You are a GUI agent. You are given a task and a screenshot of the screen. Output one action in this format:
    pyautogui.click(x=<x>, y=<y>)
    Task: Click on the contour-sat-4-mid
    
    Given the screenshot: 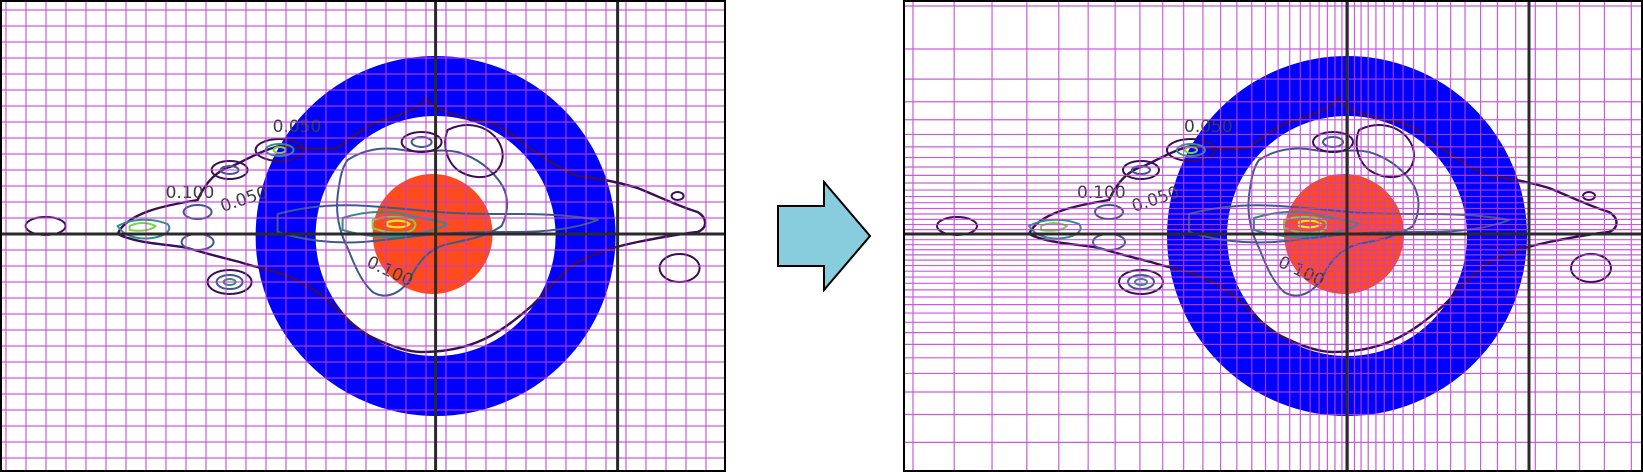 What is the action you would take?
    pyautogui.click(x=1141, y=282)
    